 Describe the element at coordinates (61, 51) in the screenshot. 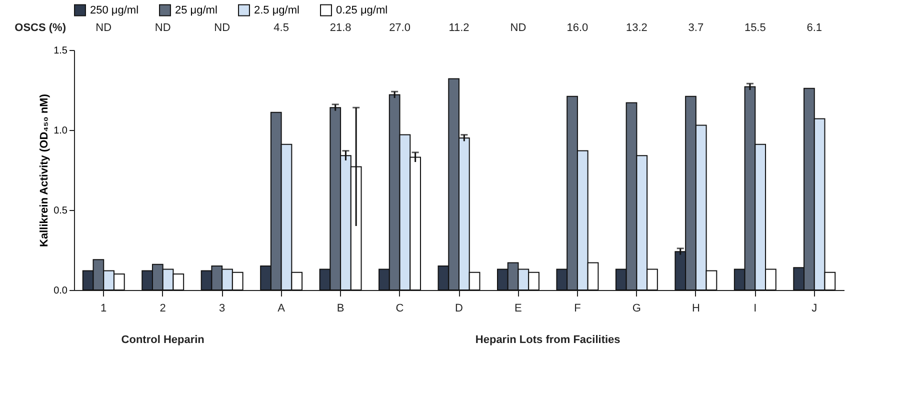

I see `y-tick-label: 1.5` at that location.